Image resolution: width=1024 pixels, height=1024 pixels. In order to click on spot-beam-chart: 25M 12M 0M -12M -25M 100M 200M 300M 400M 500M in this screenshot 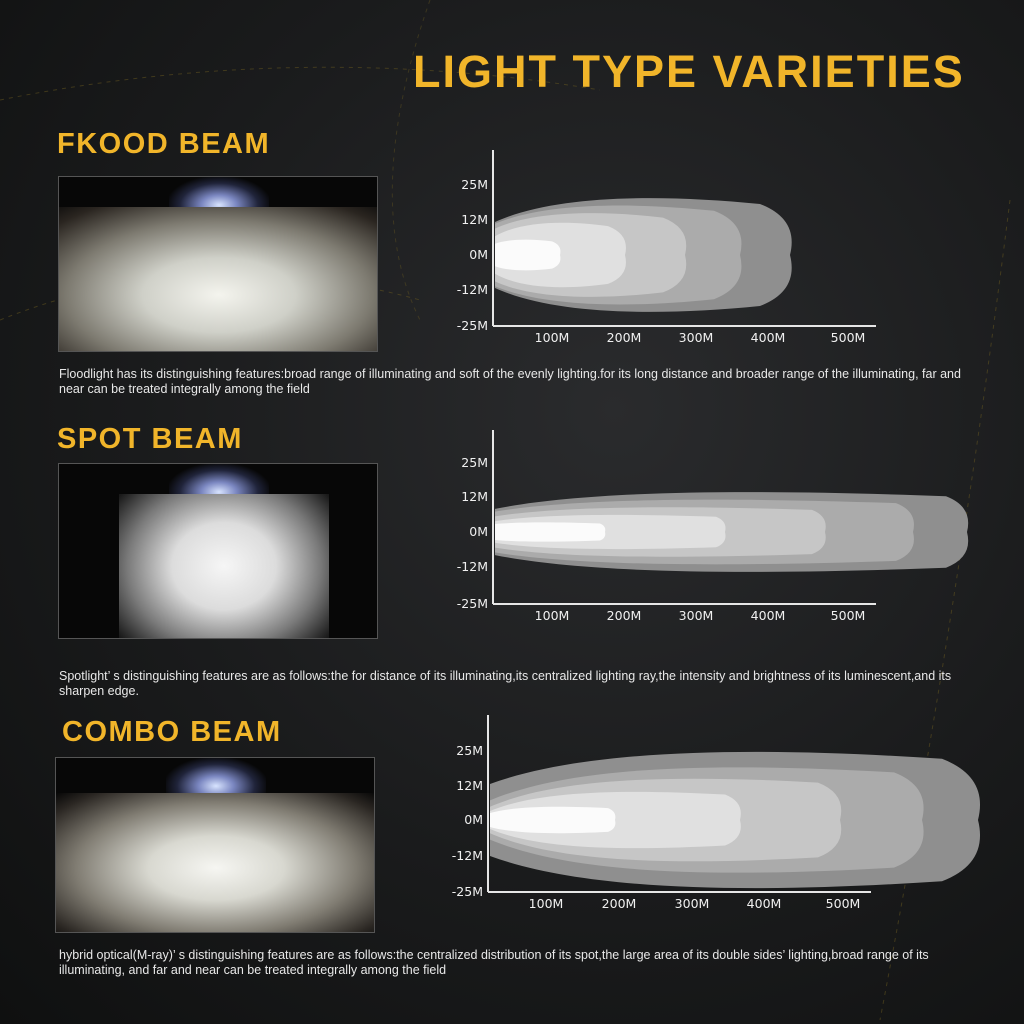, I will do `click(713, 526)`.